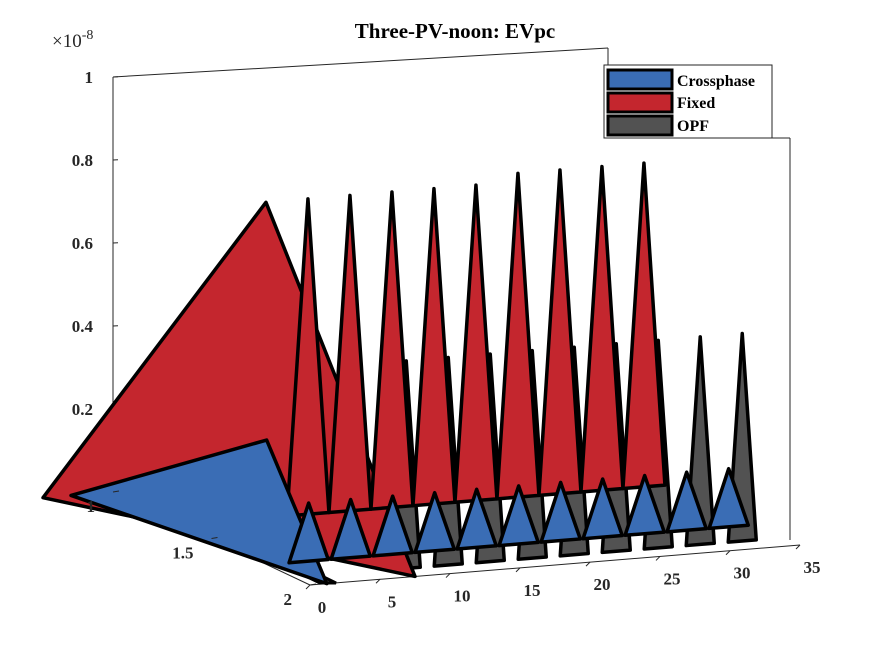 The width and height of the screenshot is (875, 656). What do you see at coordinates (532, 590) in the screenshot?
I see `x-tick-label: 15` at bounding box center [532, 590].